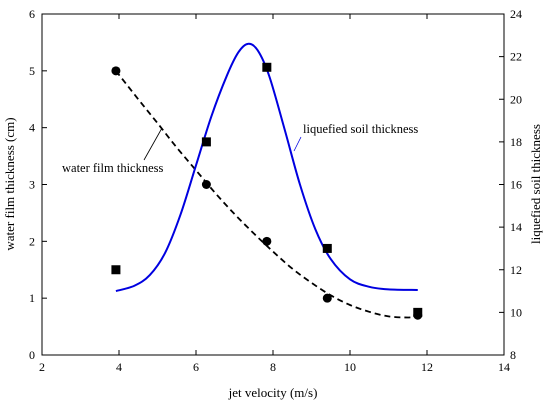 Image resolution: width=550 pixels, height=409 pixels. I want to click on right-y-tick-label: 12, so click(516, 270).